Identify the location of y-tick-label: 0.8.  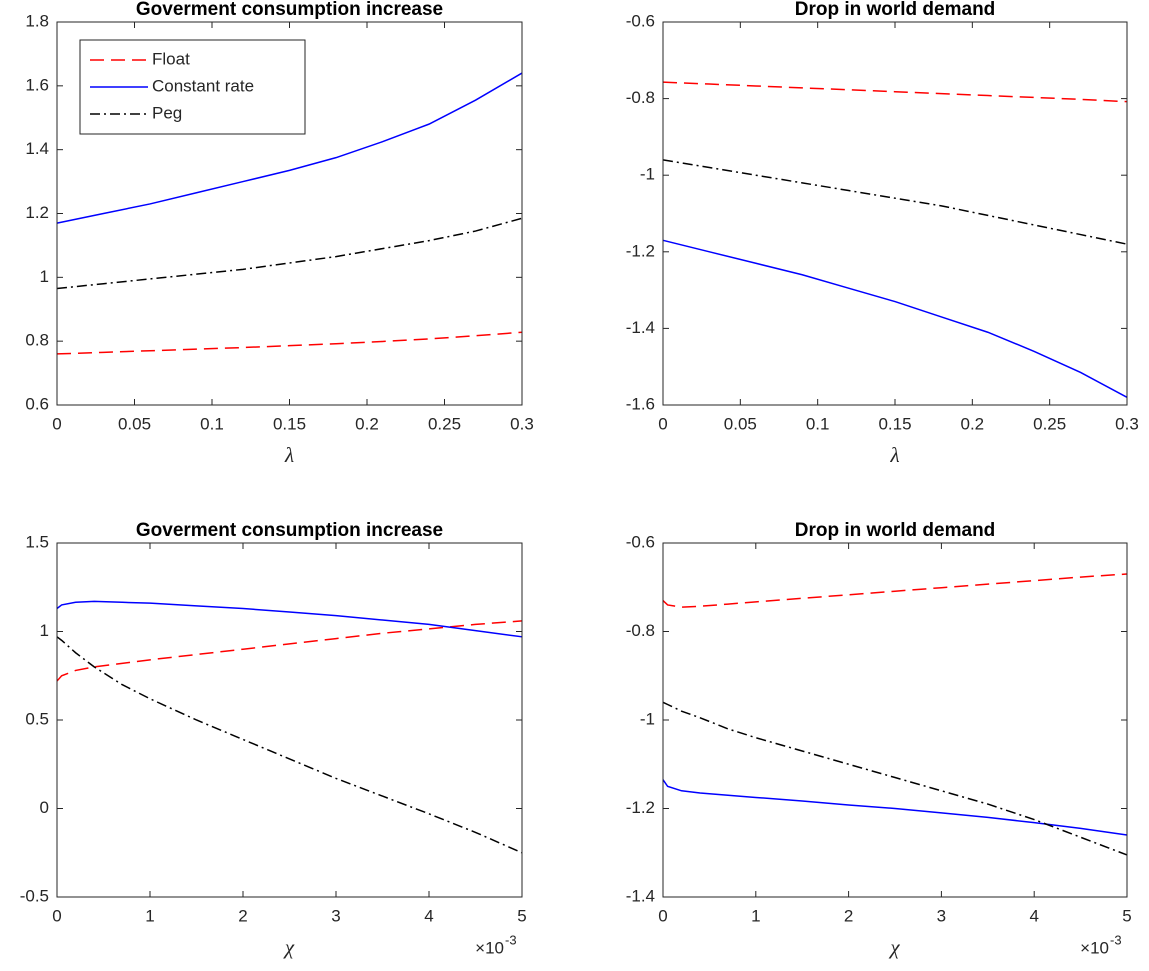
(37, 340).